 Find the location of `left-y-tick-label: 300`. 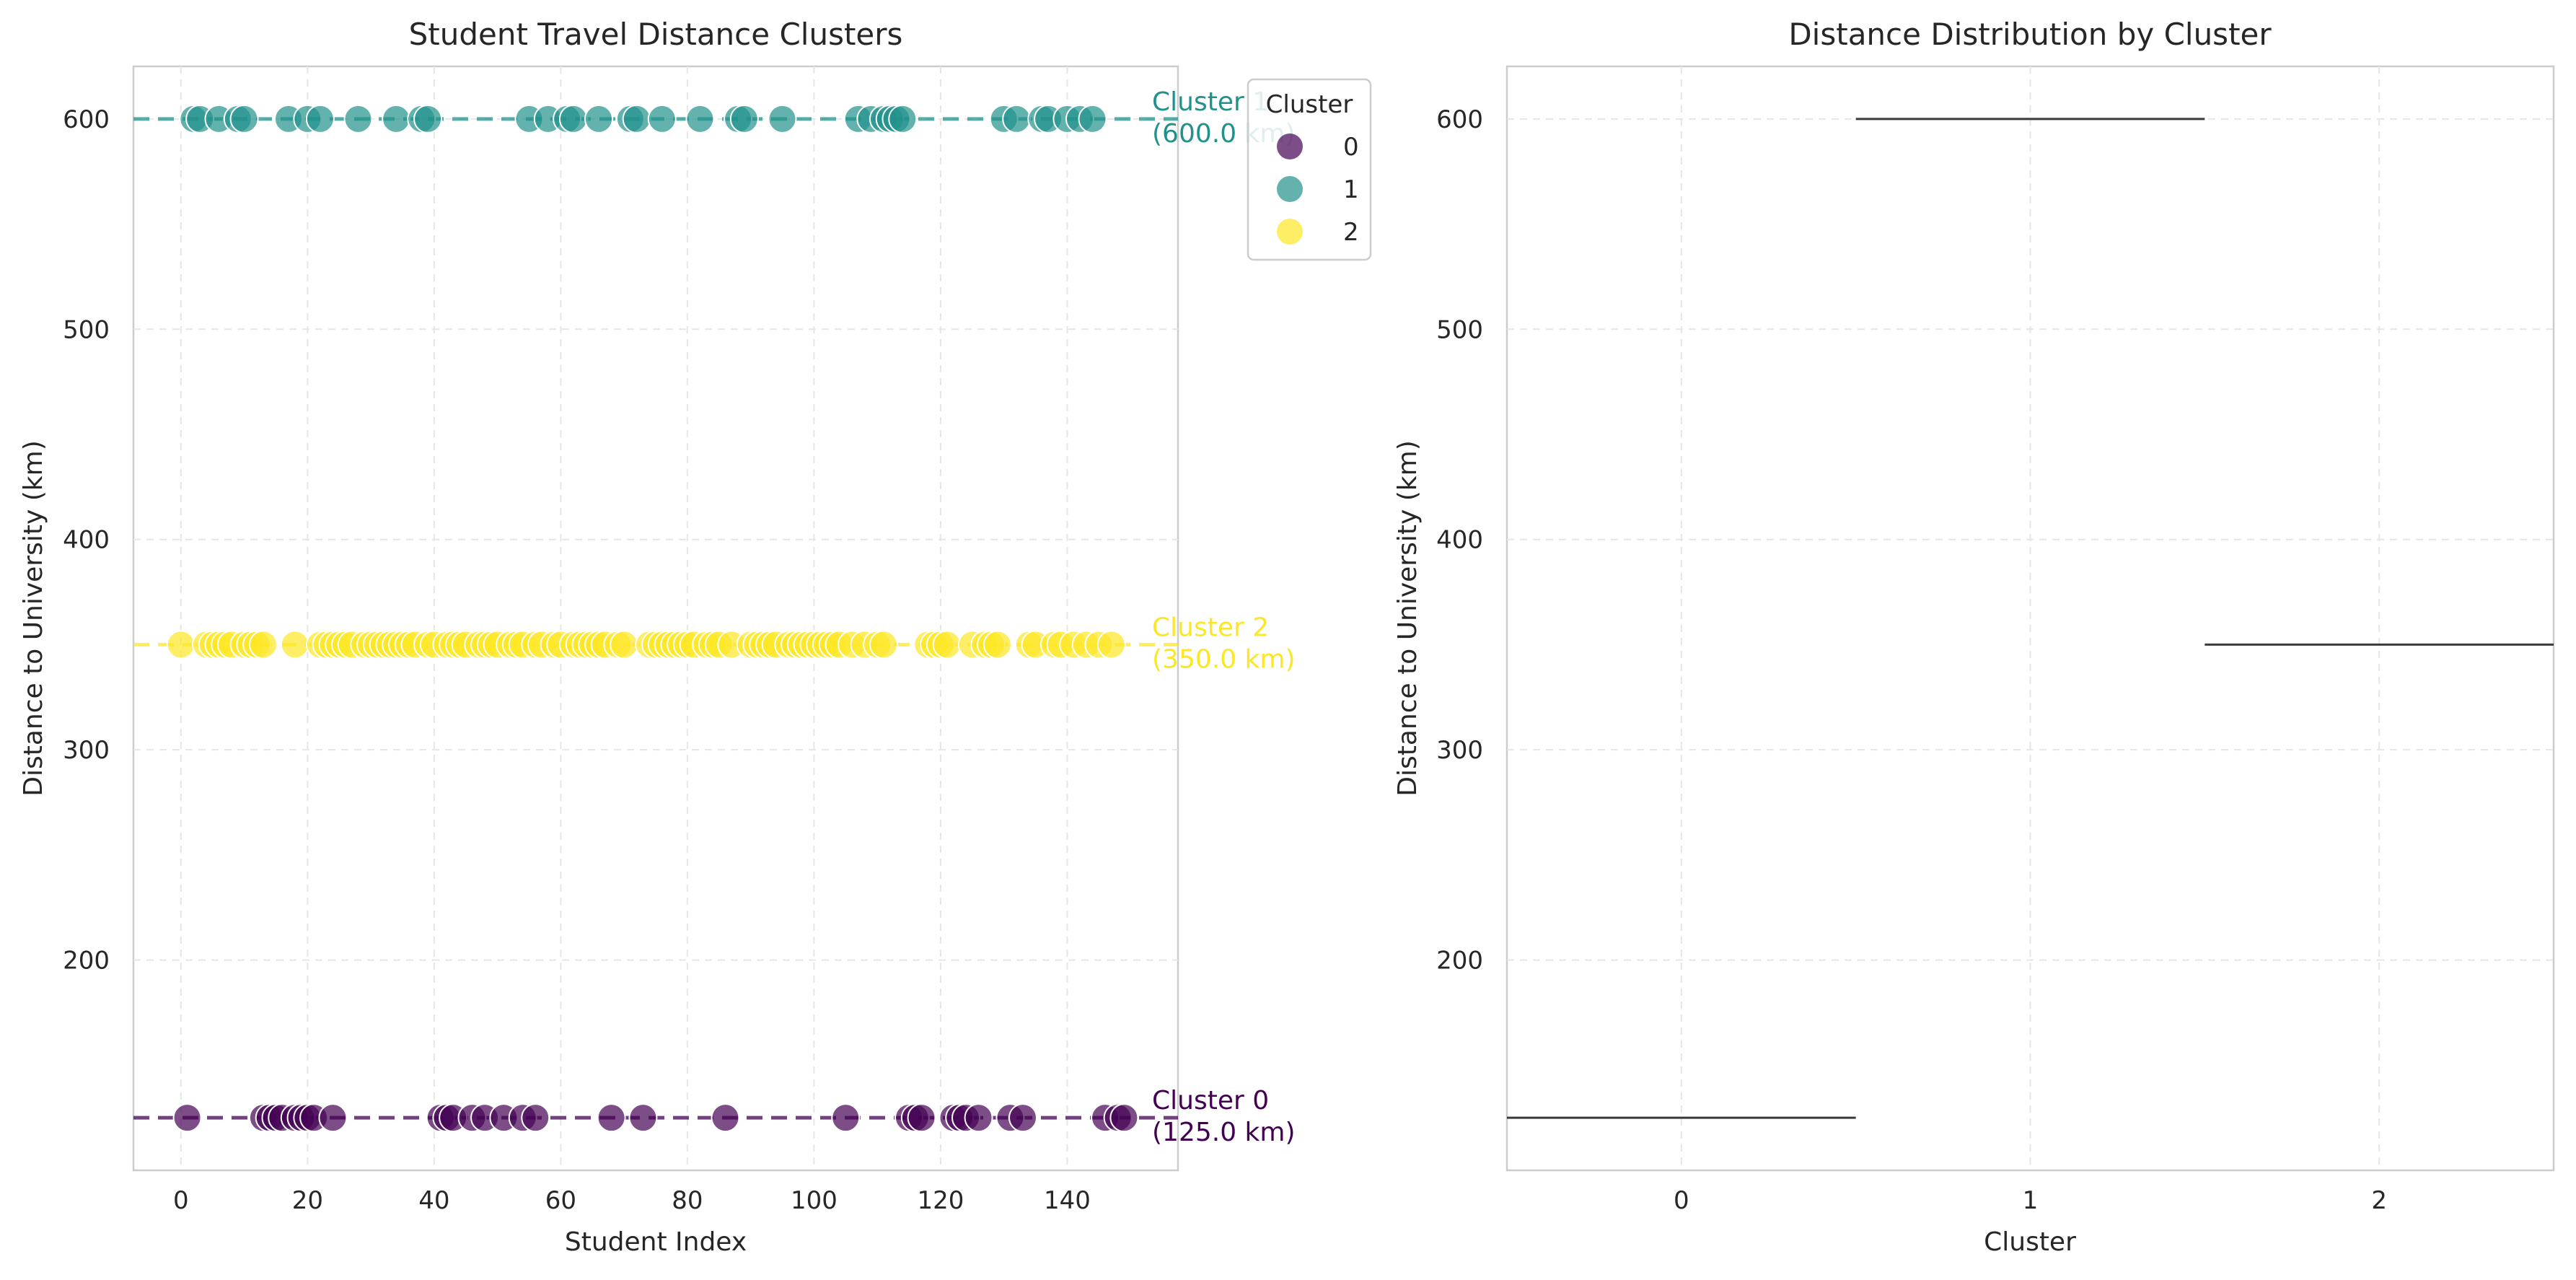

left-y-tick-label: 300 is located at coordinates (86, 750).